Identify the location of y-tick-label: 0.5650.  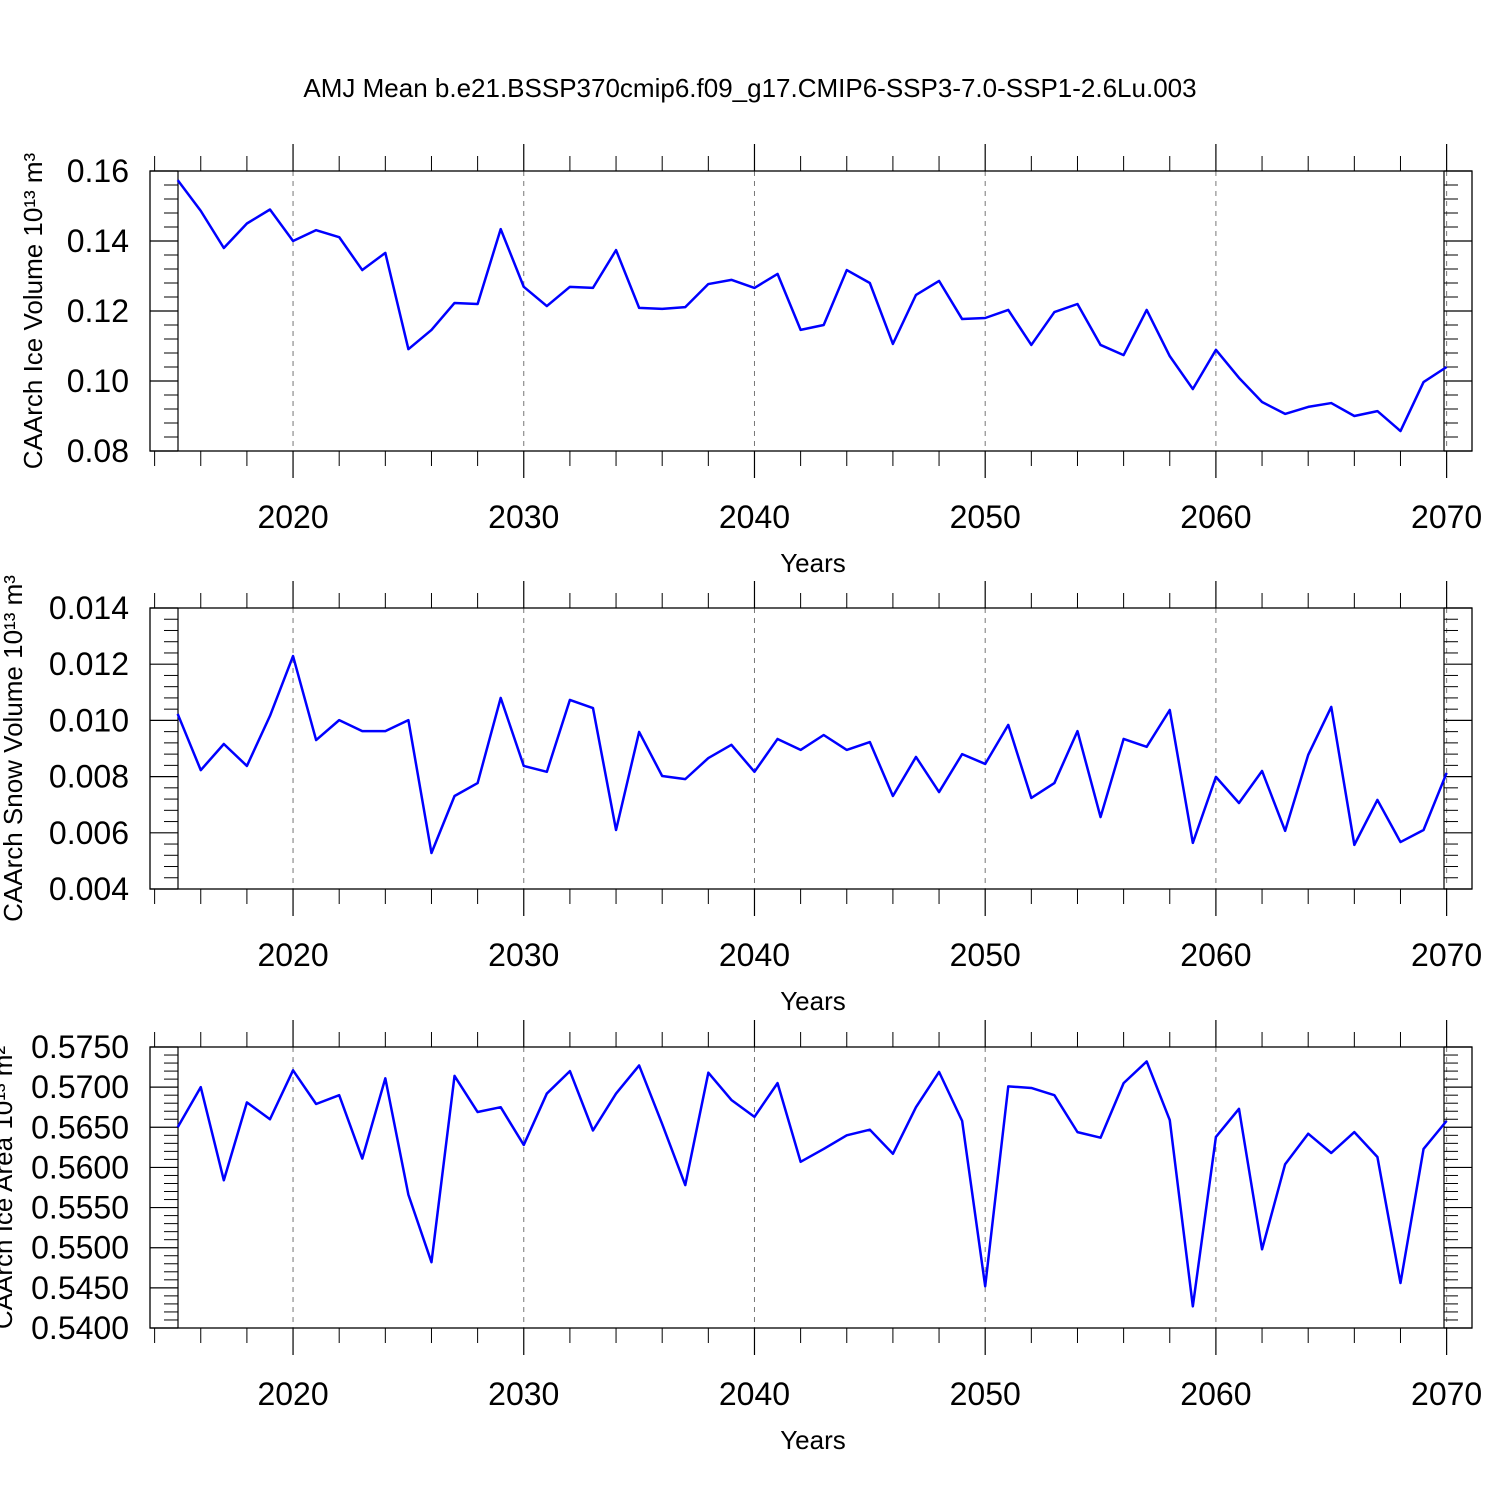
(80, 1127).